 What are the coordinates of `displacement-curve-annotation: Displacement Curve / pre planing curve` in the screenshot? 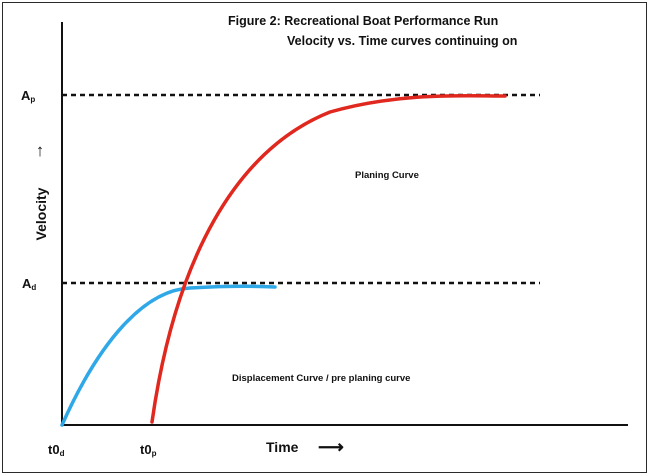 It's located at (321, 378).